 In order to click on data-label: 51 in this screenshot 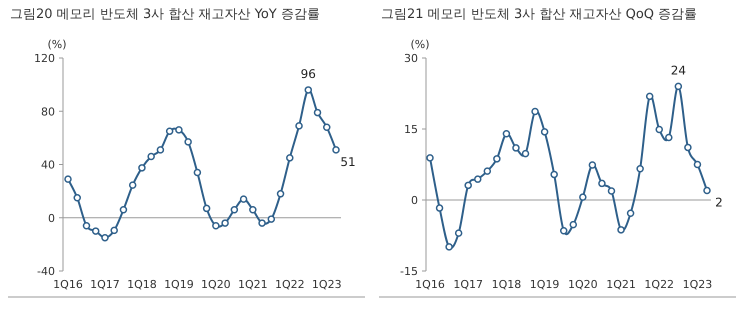, I will do `click(348, 161)`.